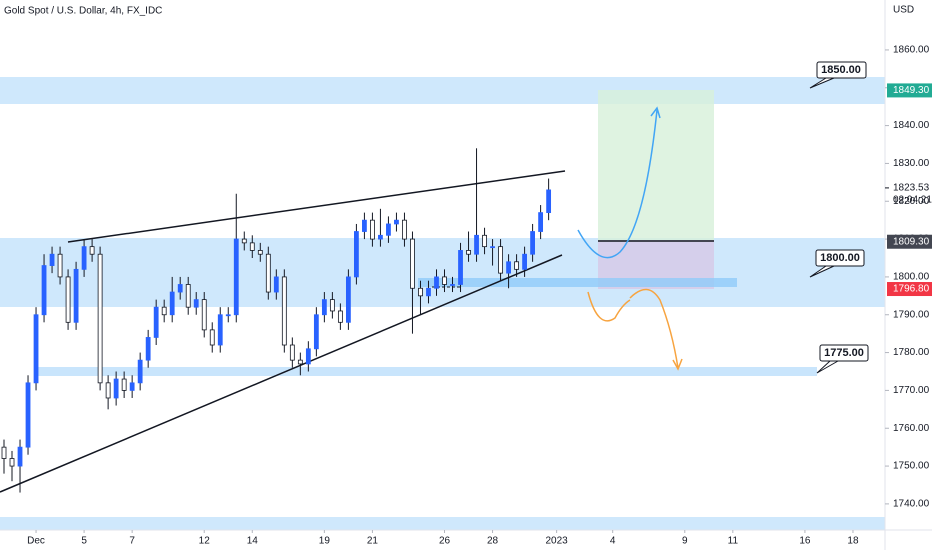 The height and width of the screenshot is (550, 932). I want to click on x-tick-label: Dec, so click(36, 541).